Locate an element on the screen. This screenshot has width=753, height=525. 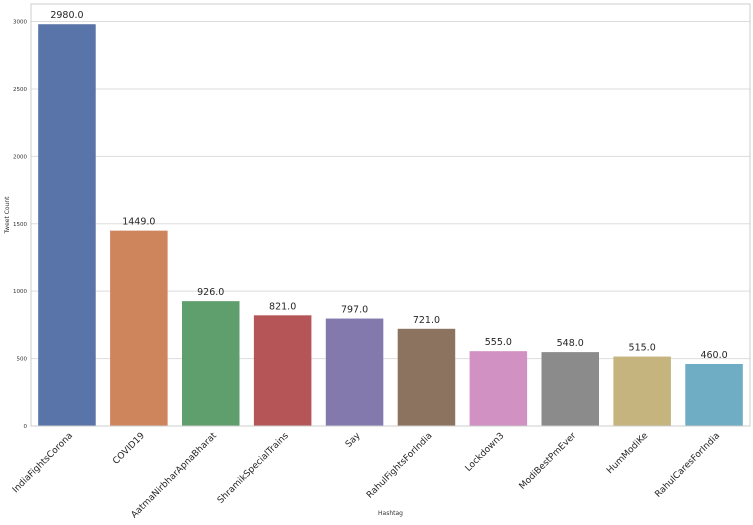
bar-value-label: 1449.0 is located at coordinates (138, 222).